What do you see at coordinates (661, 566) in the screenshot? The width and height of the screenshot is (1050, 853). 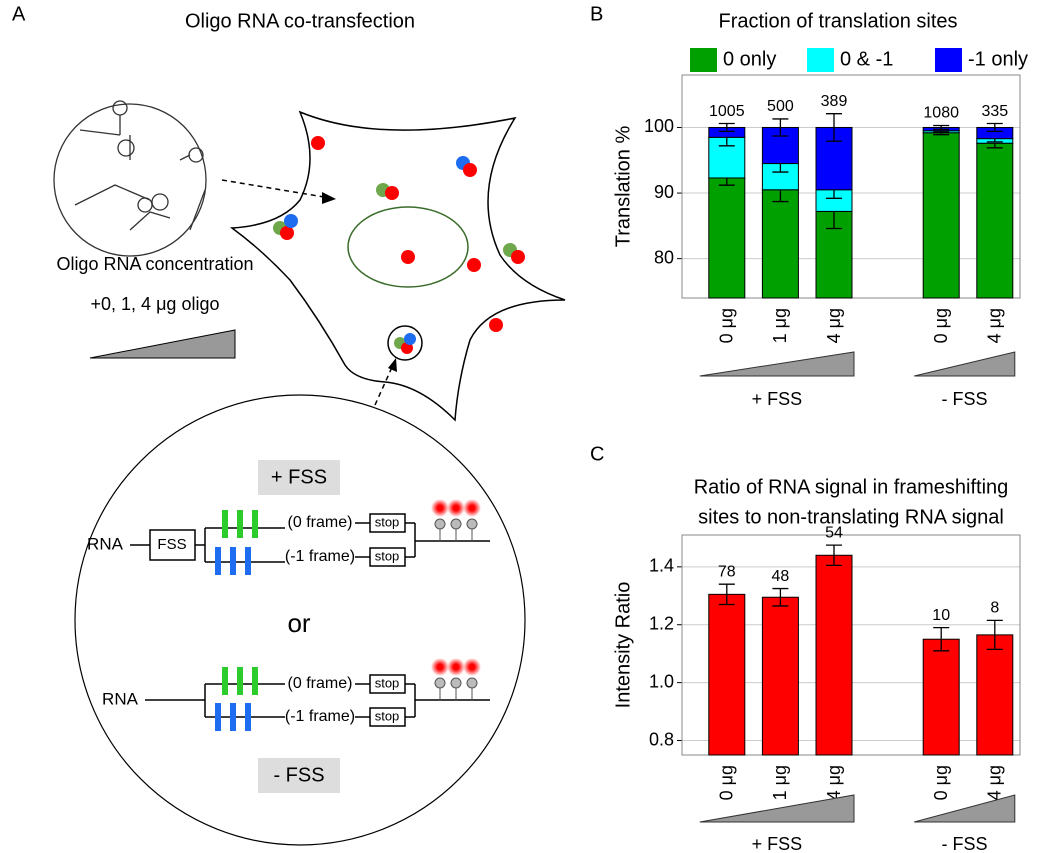 I see `y-tick-label: 1.4` at bounding box center [661, 566].